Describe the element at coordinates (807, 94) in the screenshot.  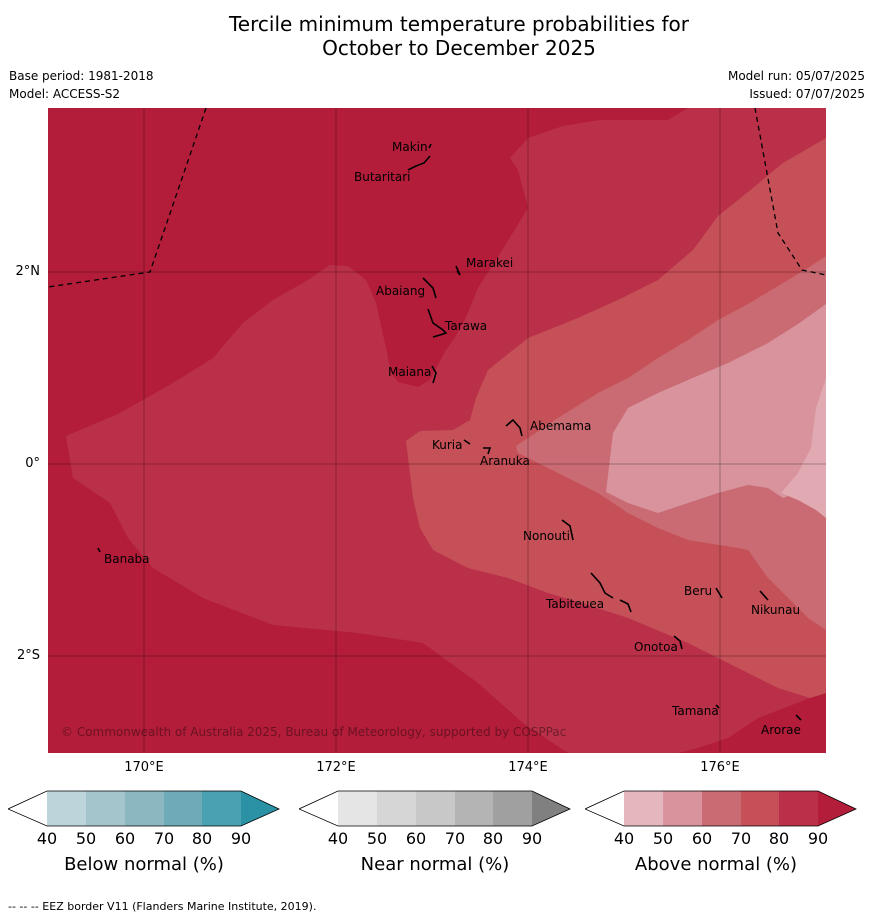
I see `issued-date: Issued: 07/07/2025` at that location.